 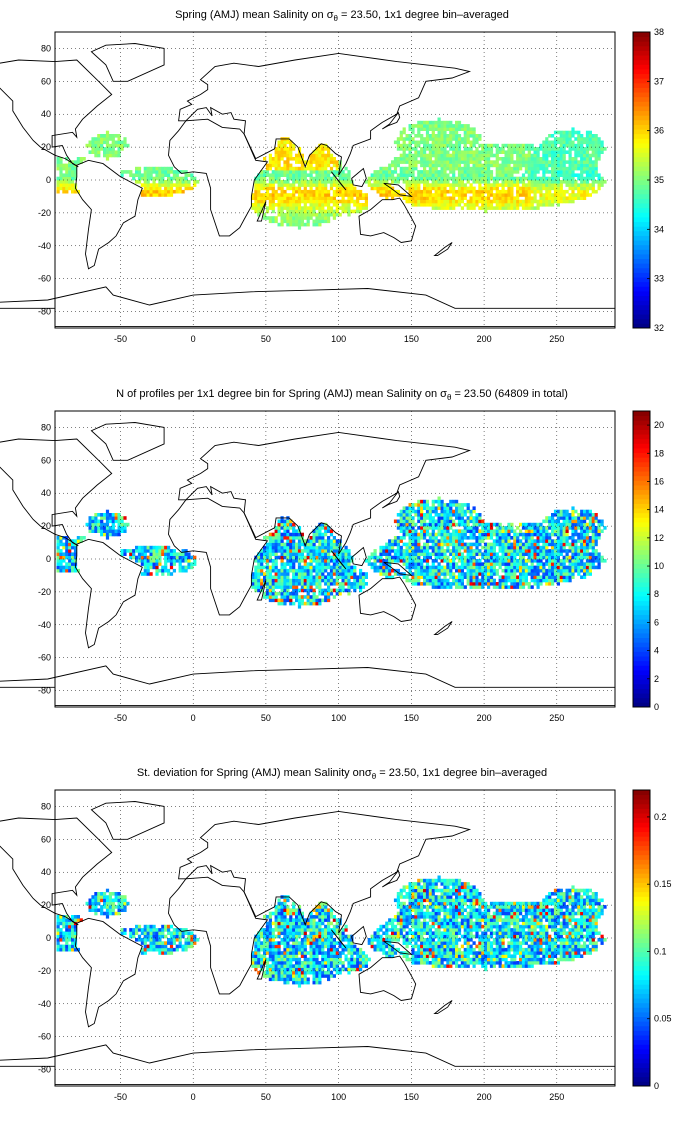 What do you see at coordinates (659, 81) in the screenshot?
I see `colorbar-tick-label: 37` at bounding box center [659, 81].